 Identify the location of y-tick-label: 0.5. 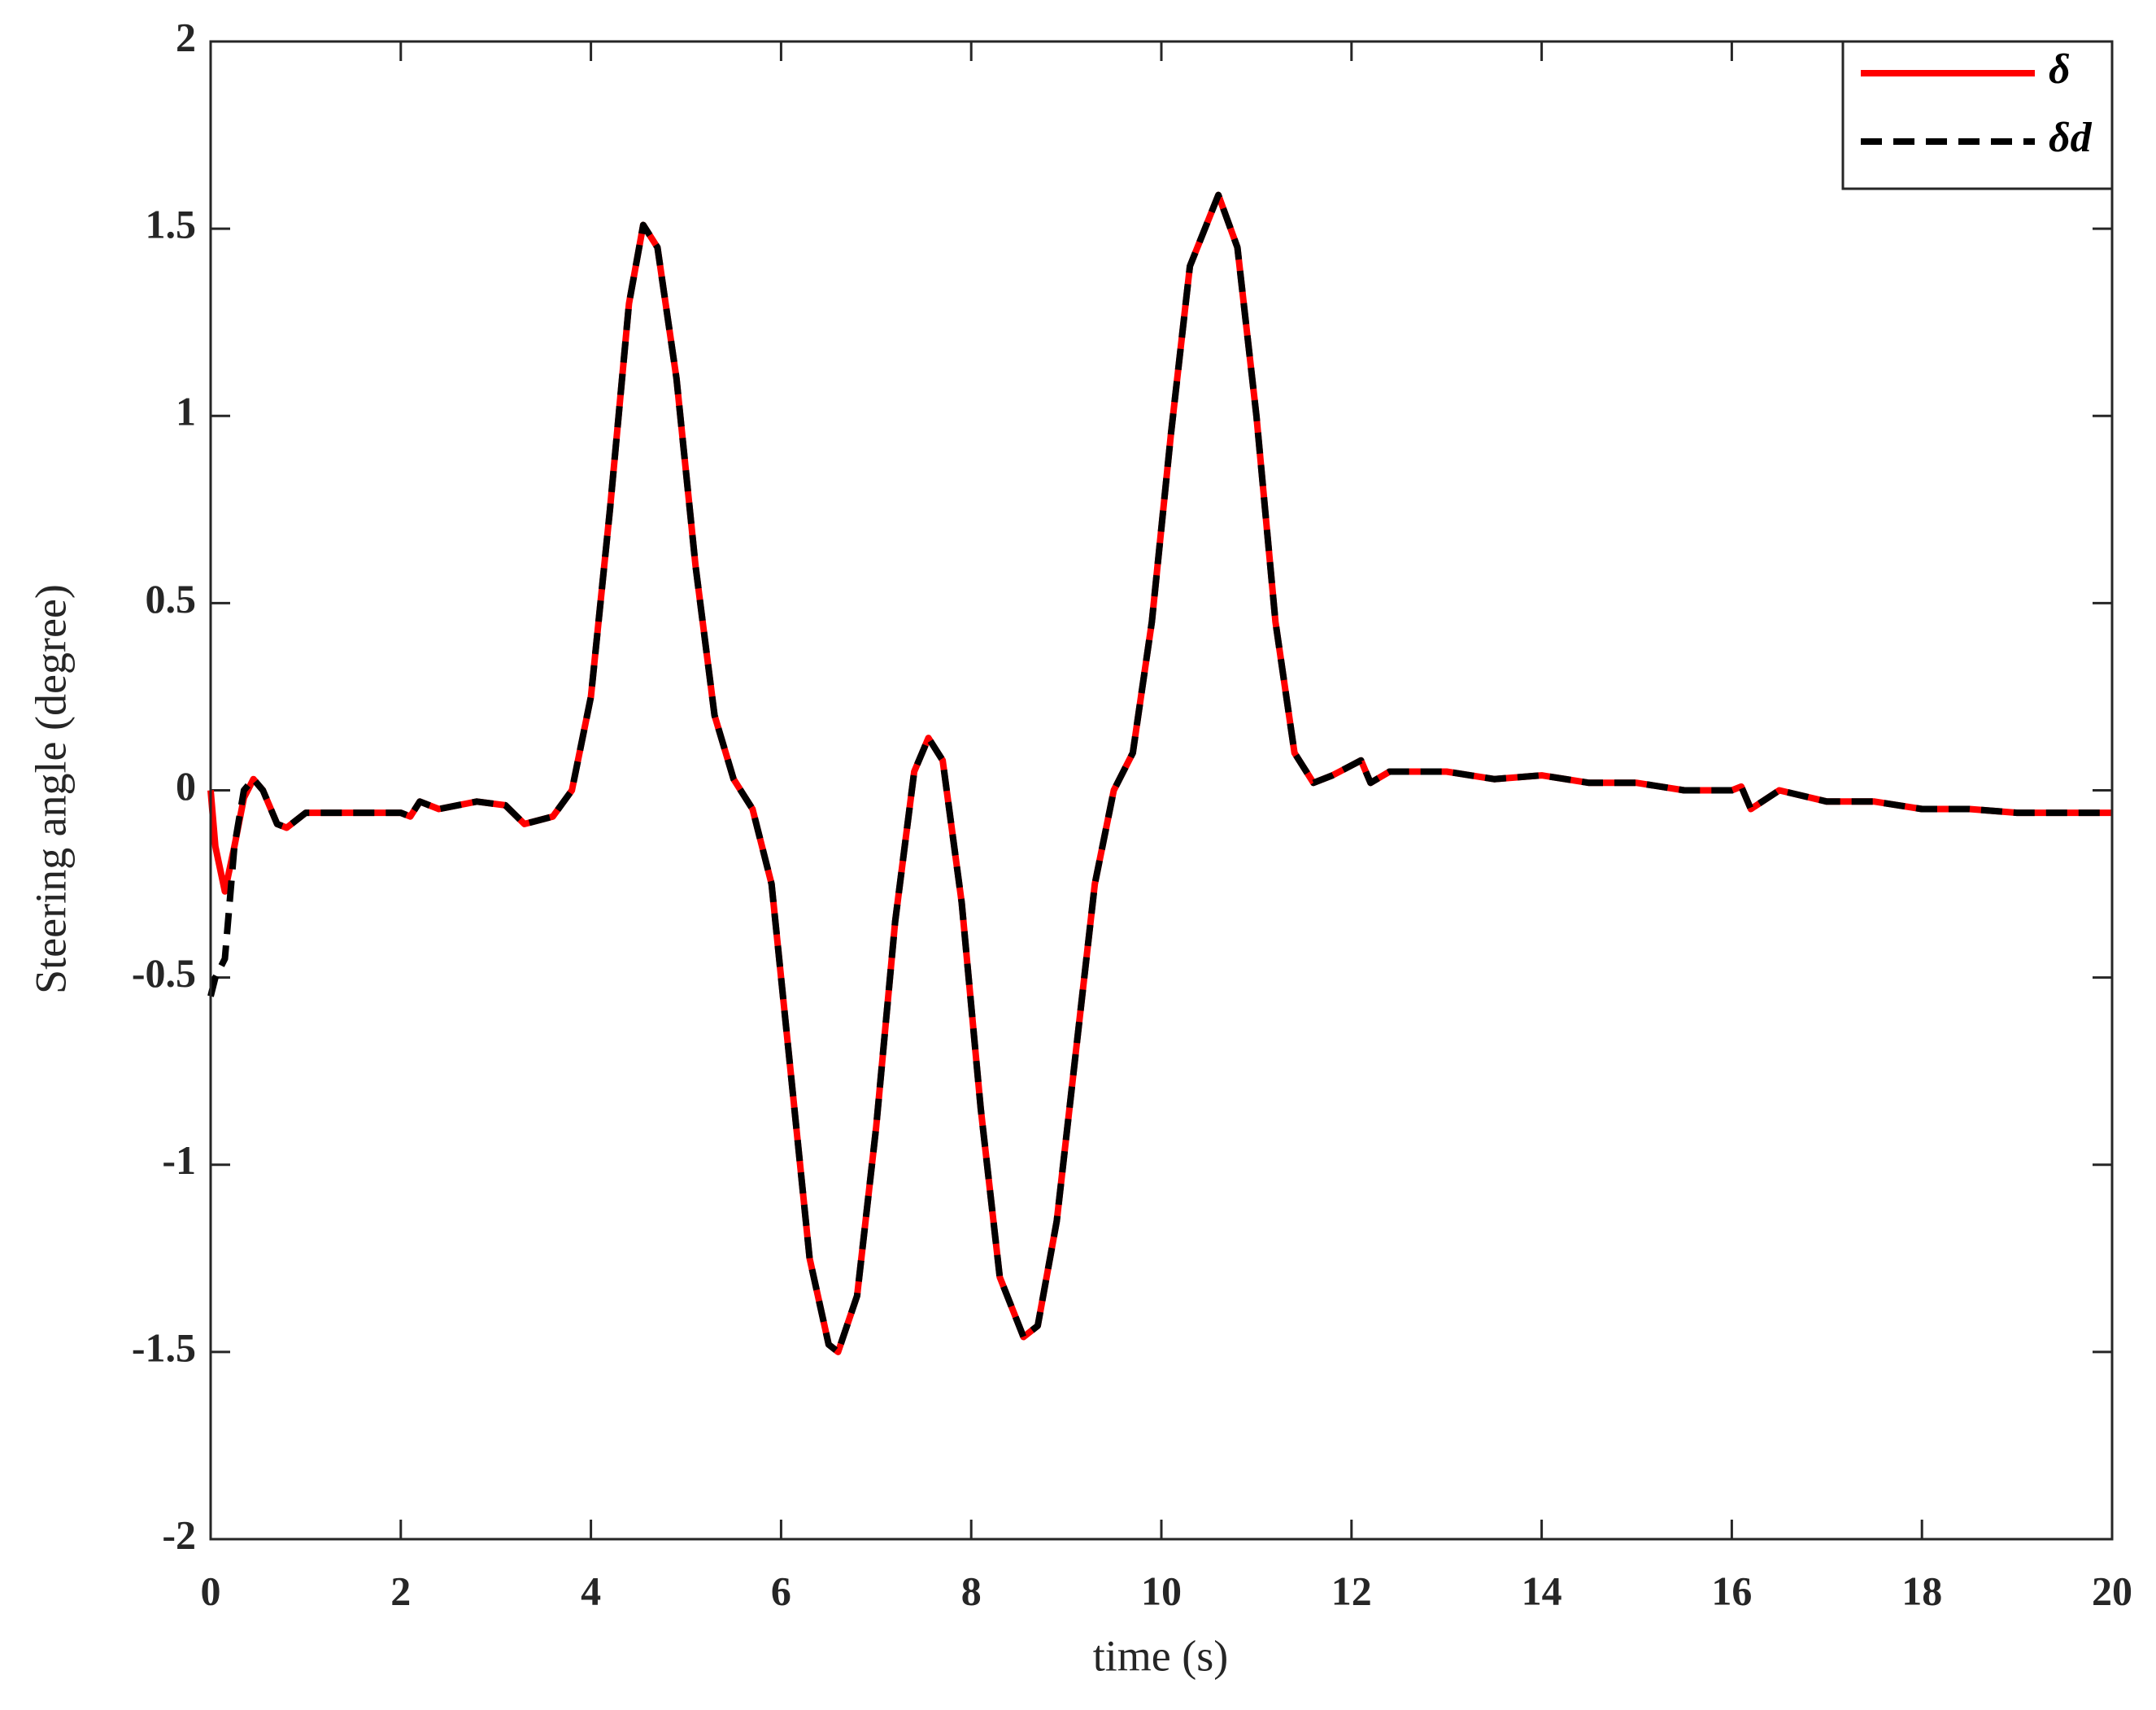
(171, 599).